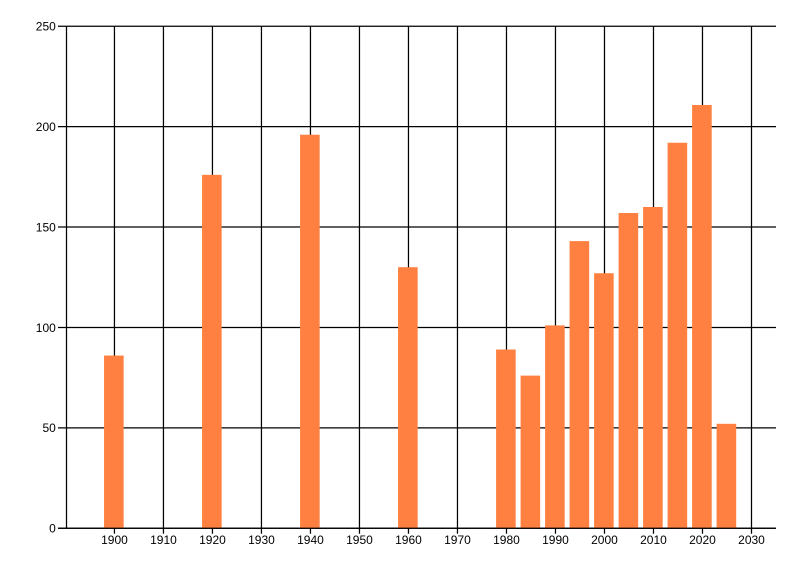  What do you see at coordinates (457, 540) in the screenshot?
I see `svg-text: 1970` at bounding box center [457, 540].